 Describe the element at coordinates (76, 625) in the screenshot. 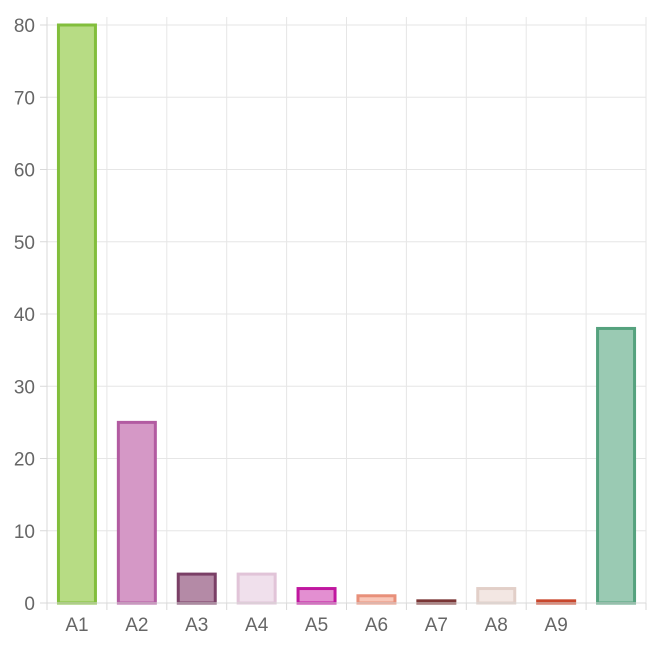

I see `x-tick-label: A1` at that location.